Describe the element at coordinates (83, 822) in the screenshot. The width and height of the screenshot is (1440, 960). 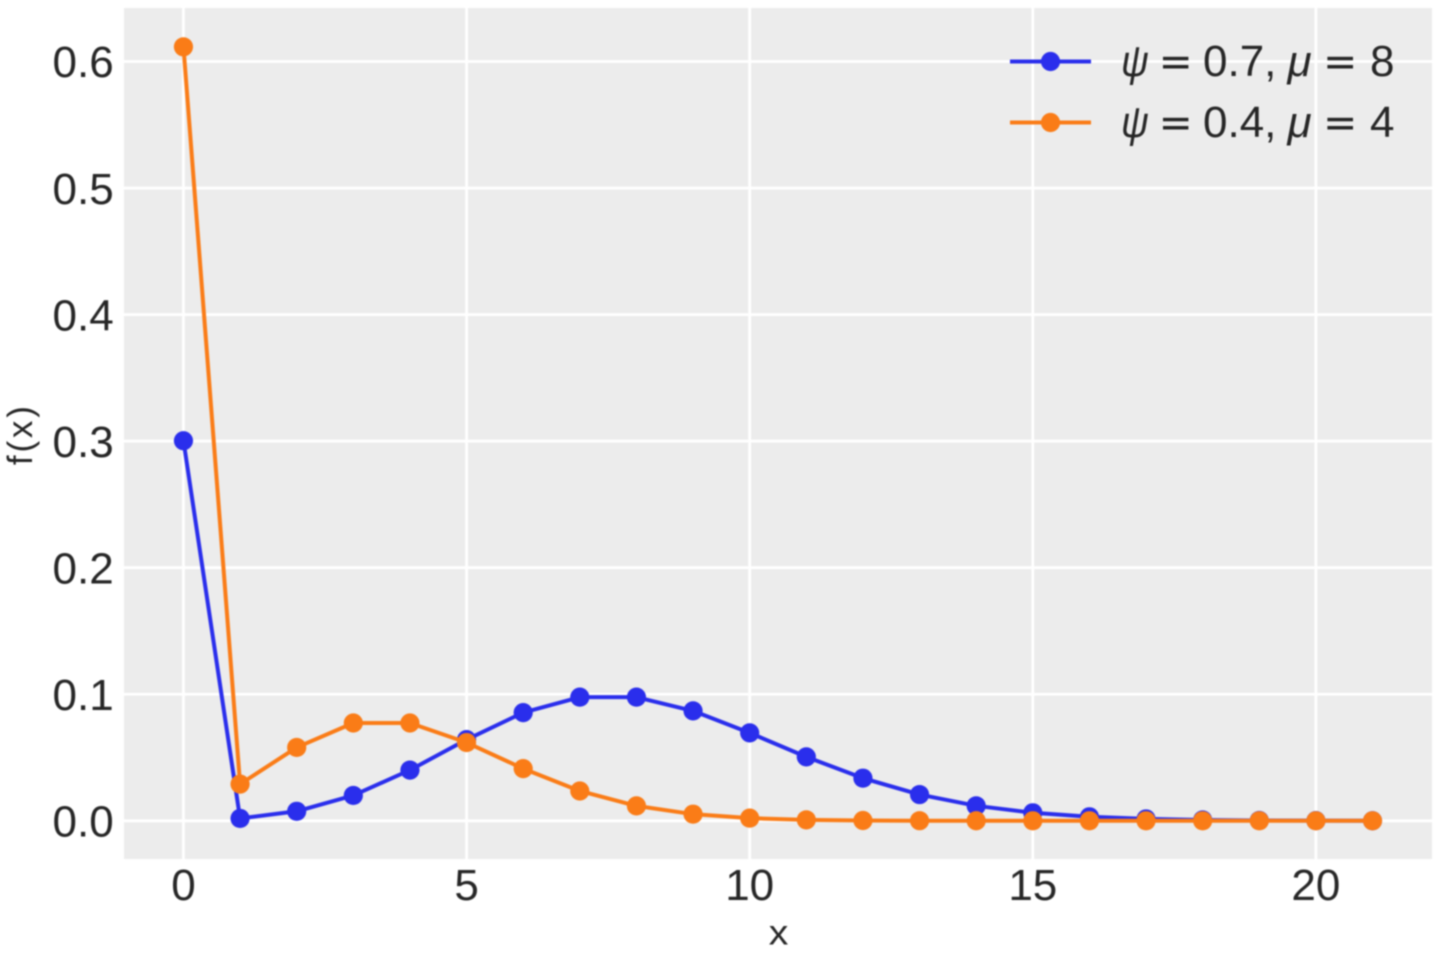
I see `svg-text: 0.0` at that location.